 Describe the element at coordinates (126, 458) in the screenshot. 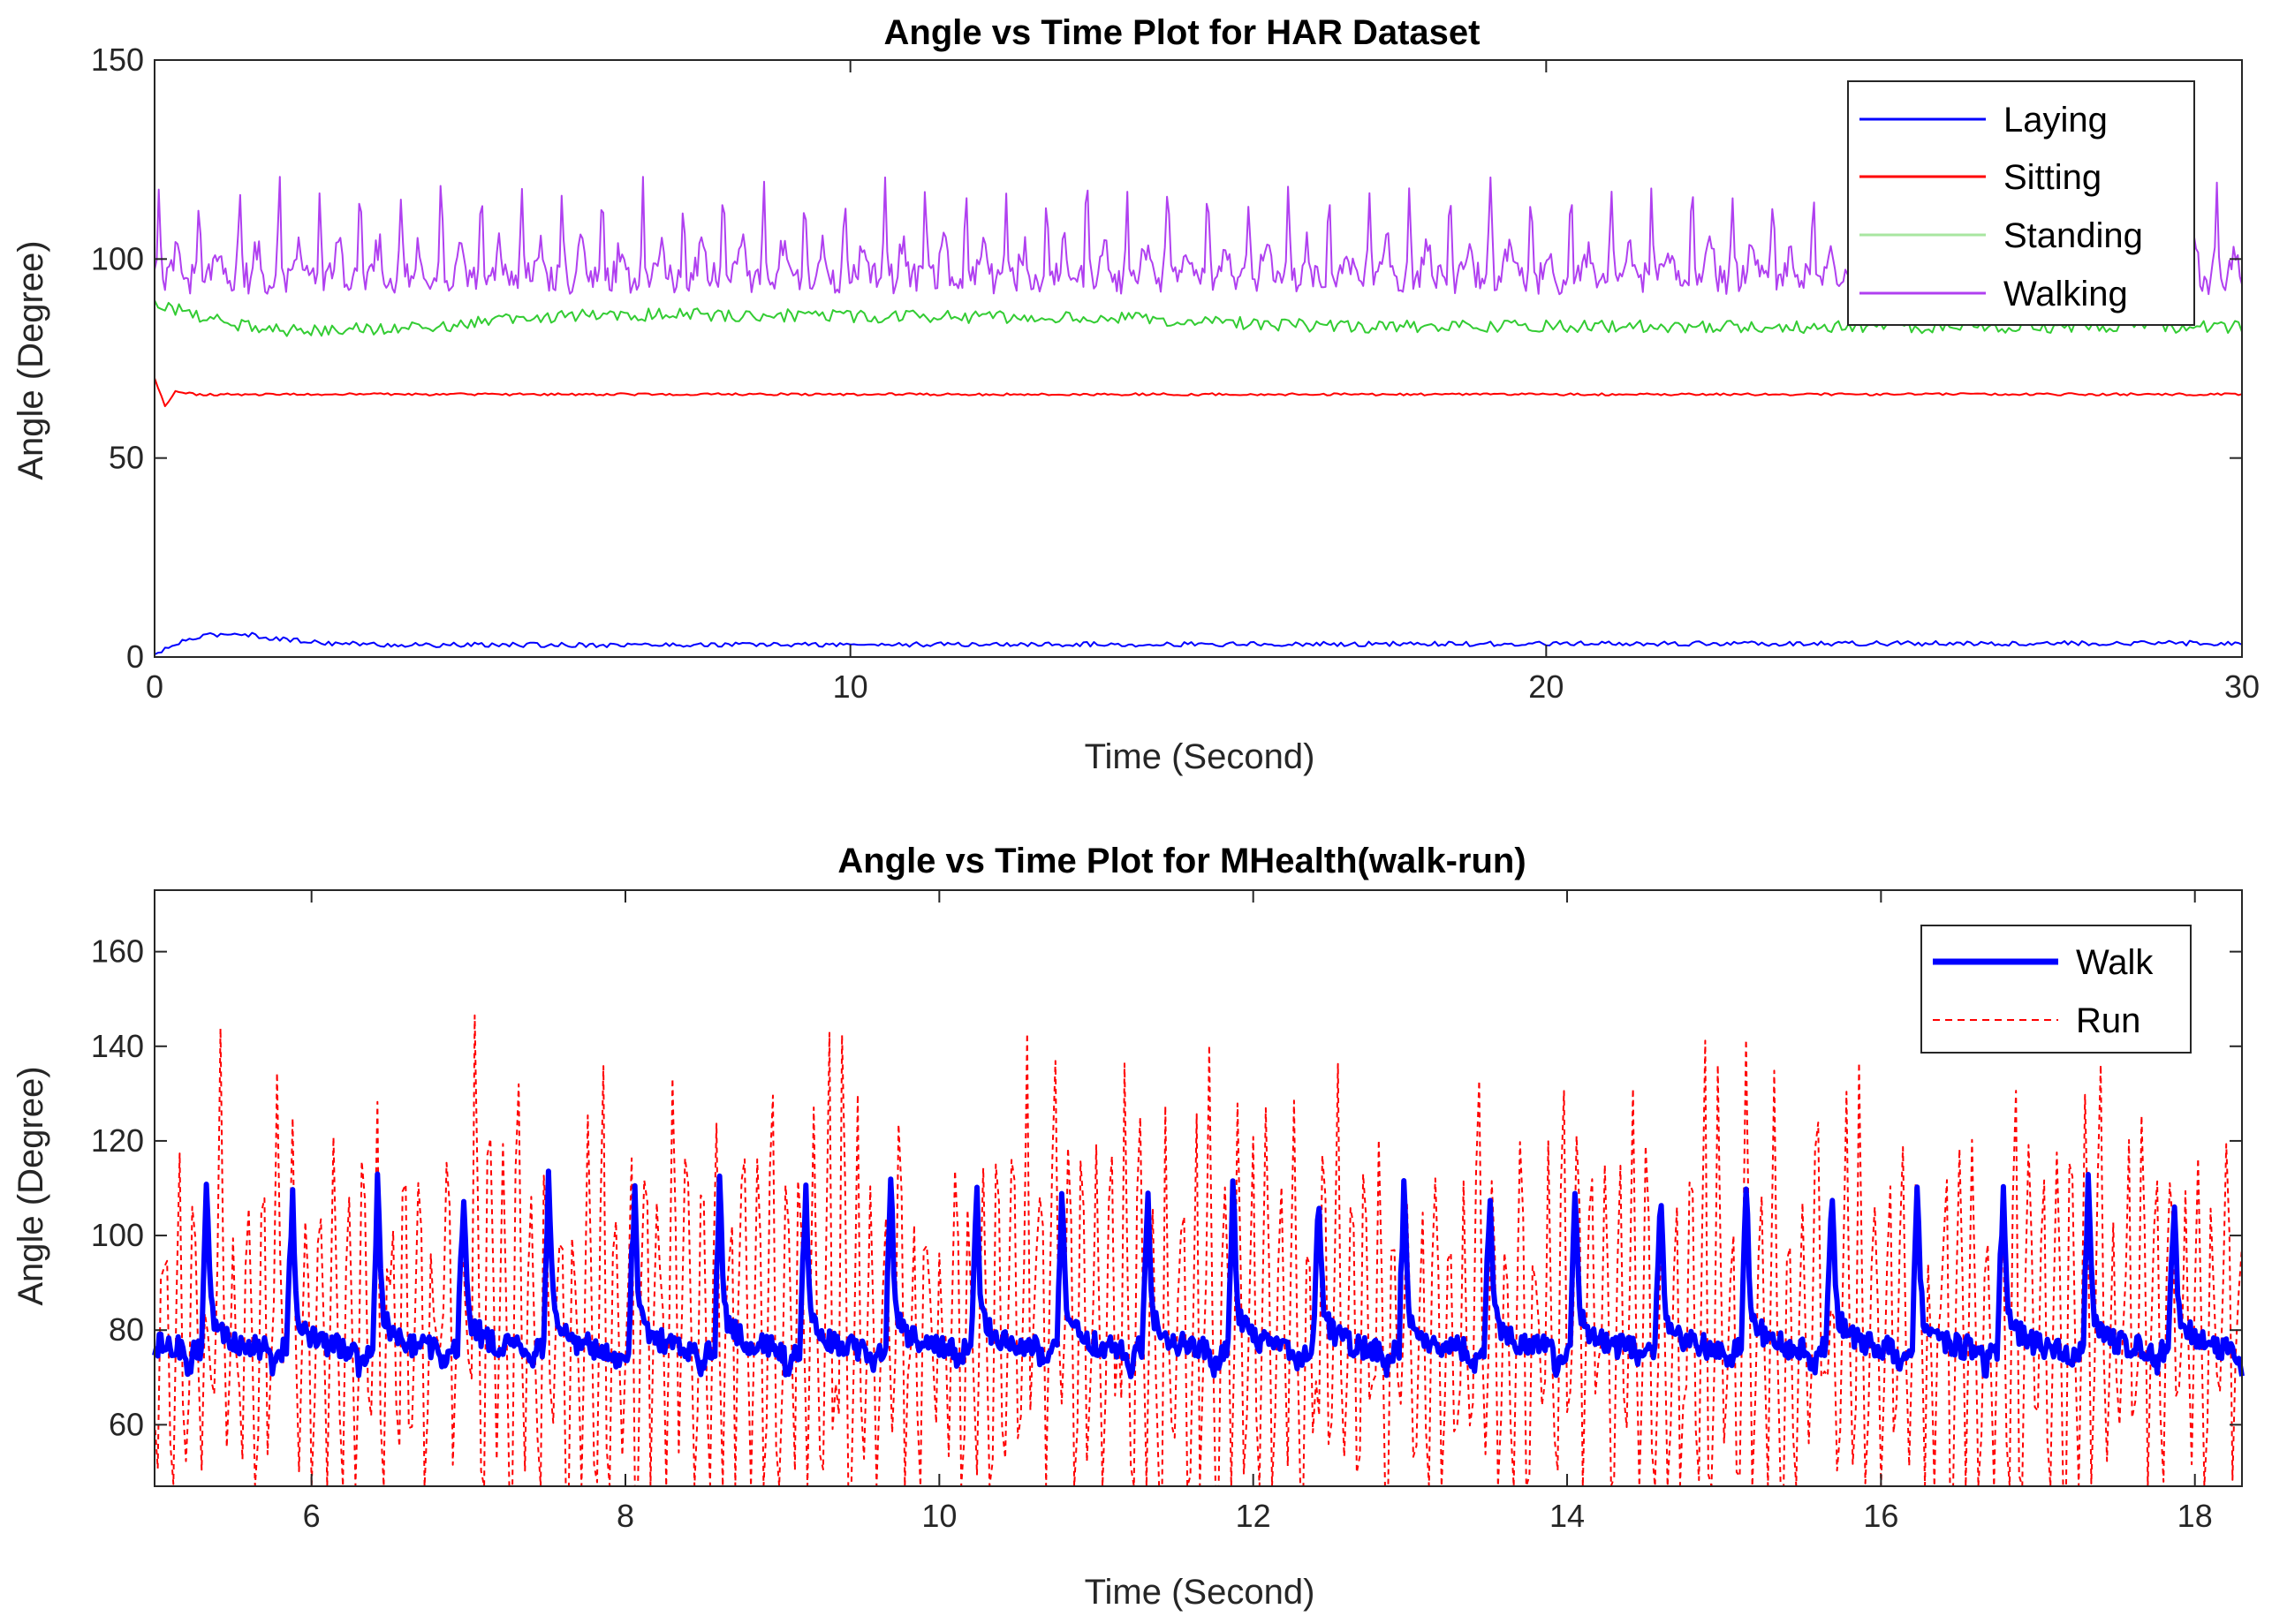

I see `y-tick-label: 50` at that location.